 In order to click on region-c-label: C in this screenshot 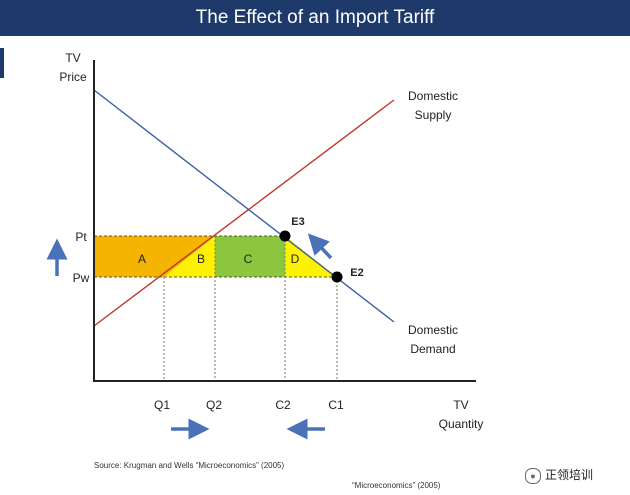, I will do `click(248, 259)`.